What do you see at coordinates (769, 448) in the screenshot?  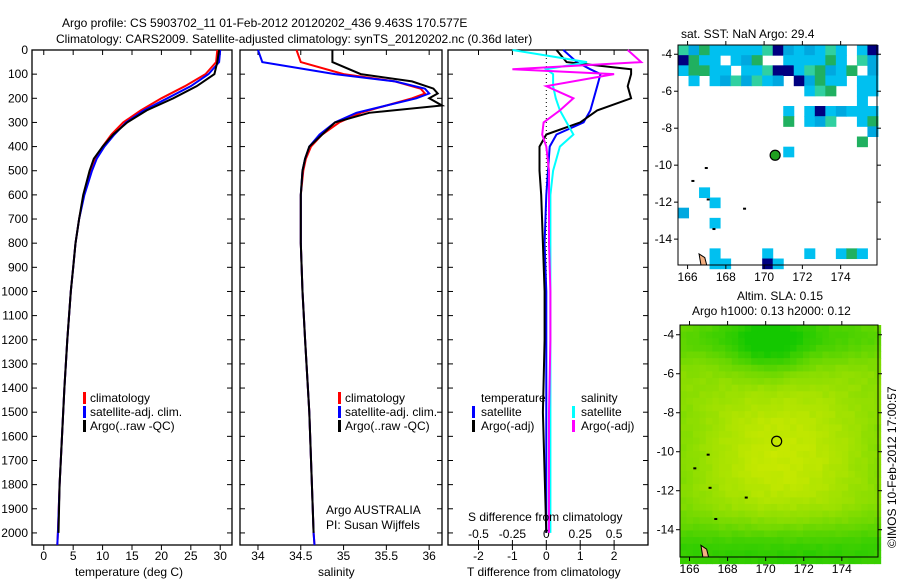 I see `sla-map-panel: 166 168 170 172 174 -4 -6 -8 -10 -12 -14` at bounding box center [769, 448].